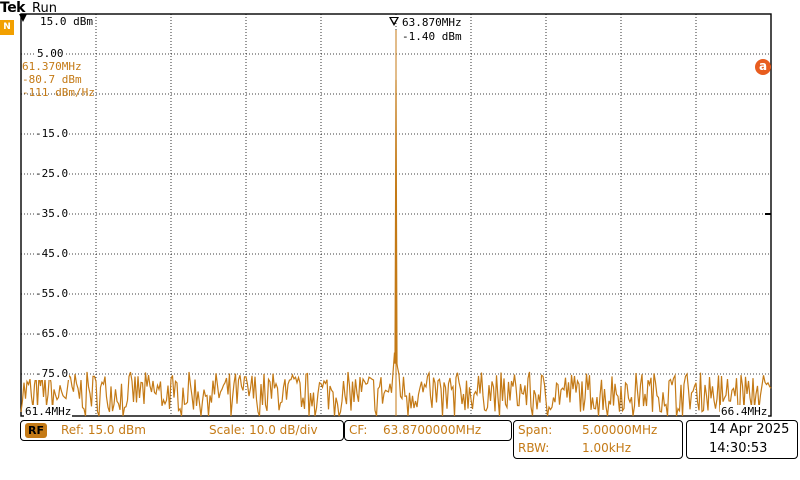 The height and width of the screenshot is (480, 800). I want to click on peak-readout: 63.870MHz -1.40 dBm, so click(426, 30).